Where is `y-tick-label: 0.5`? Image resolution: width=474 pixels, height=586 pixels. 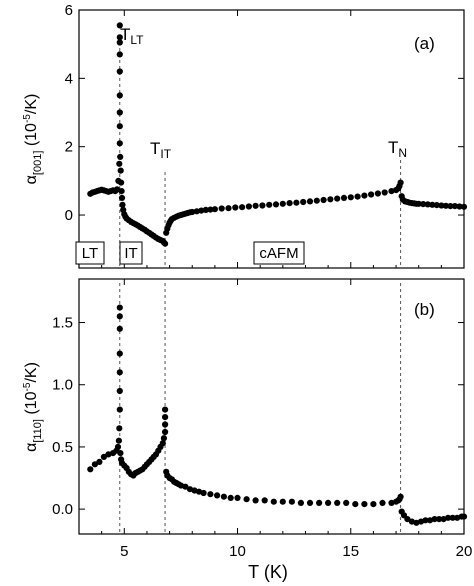 y-tick-label: 0.5 is located at coordinates (62, 447).